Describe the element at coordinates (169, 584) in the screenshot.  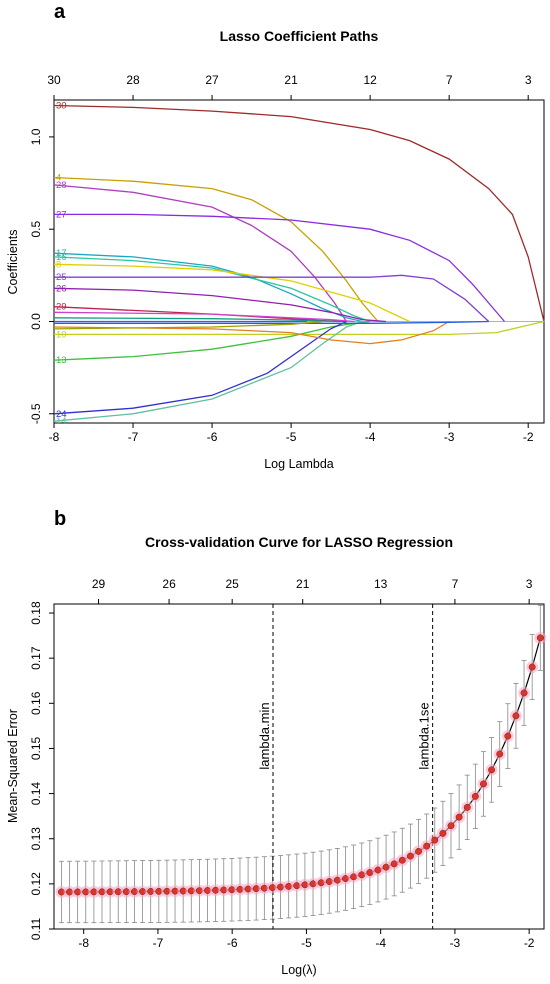
I see `top-tick-label: 26` at that location.